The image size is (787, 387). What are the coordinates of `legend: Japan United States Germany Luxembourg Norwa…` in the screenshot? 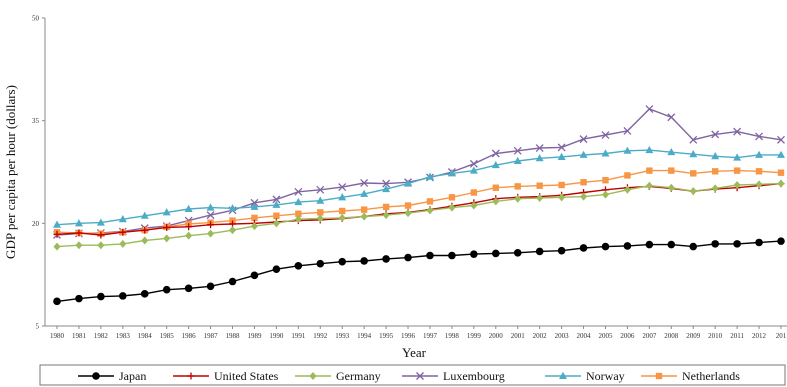 It's located at (412, 375).